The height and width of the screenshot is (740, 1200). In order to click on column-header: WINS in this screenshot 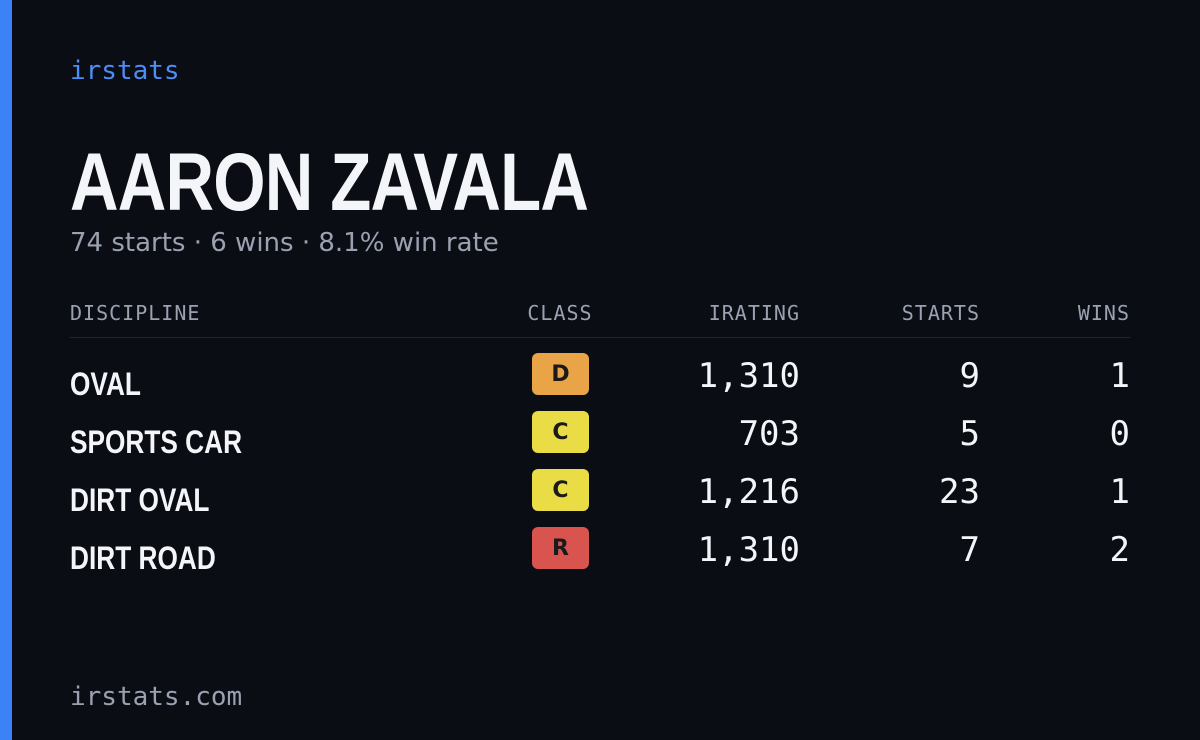, I will do `click(1103, 313)`.